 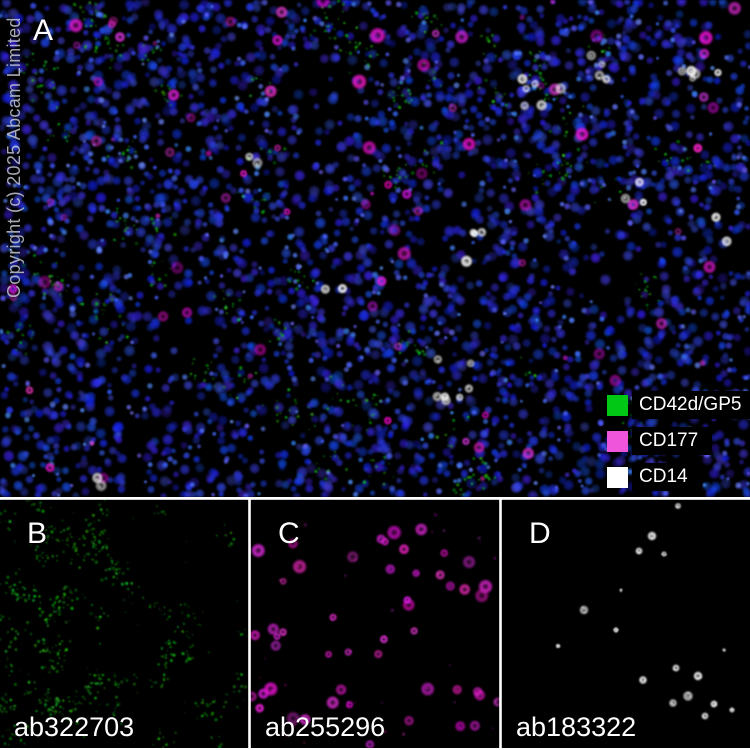 I want to click on stain-legend: CD42d/GP5 CD177 CD14, so click(x=678, y=445).